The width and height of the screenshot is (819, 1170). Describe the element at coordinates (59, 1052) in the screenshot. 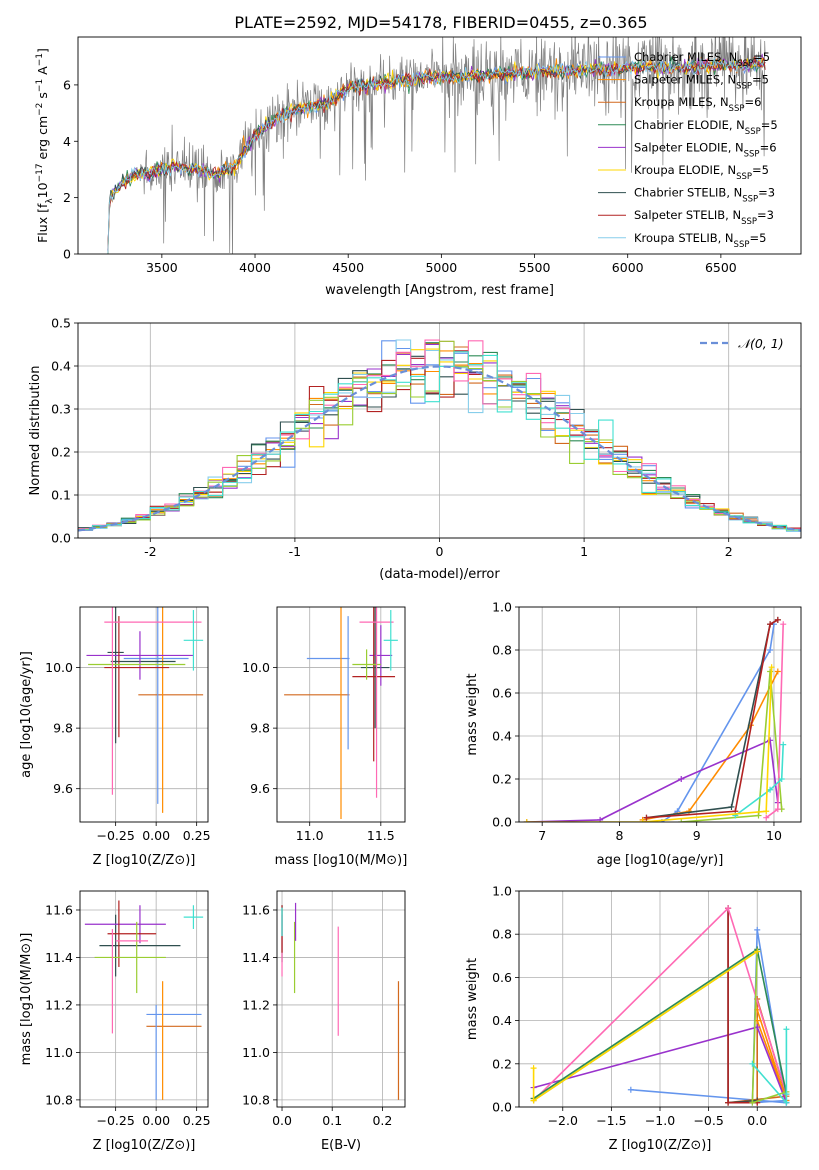

I see `y-tick-label: 11.0` at that location.